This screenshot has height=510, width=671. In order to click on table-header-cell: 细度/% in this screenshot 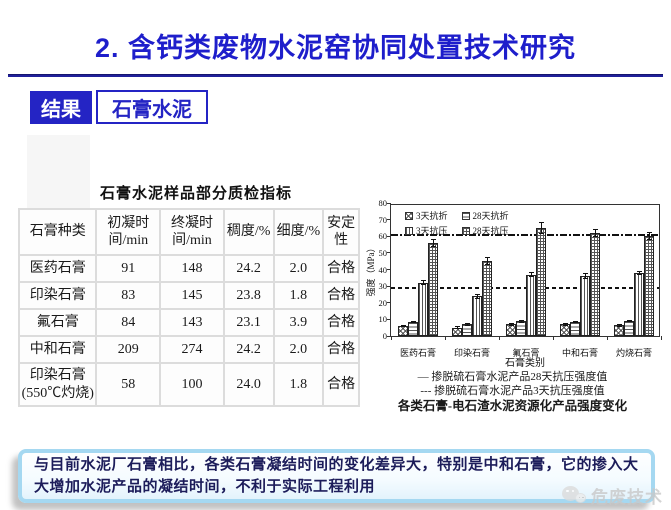, I will do `click(298, 232)`.